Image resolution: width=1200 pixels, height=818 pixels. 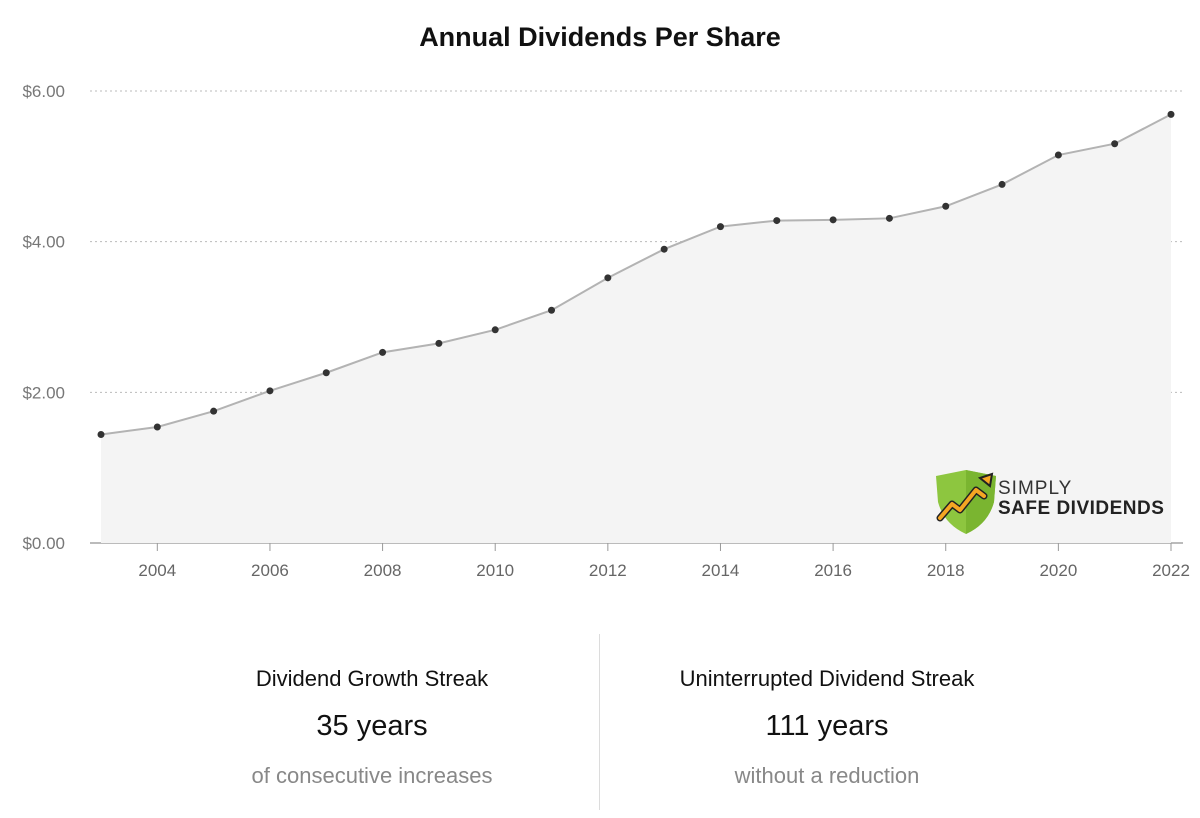 I want to click on x-tick-label: 2022, so click(x=1171, y=570).